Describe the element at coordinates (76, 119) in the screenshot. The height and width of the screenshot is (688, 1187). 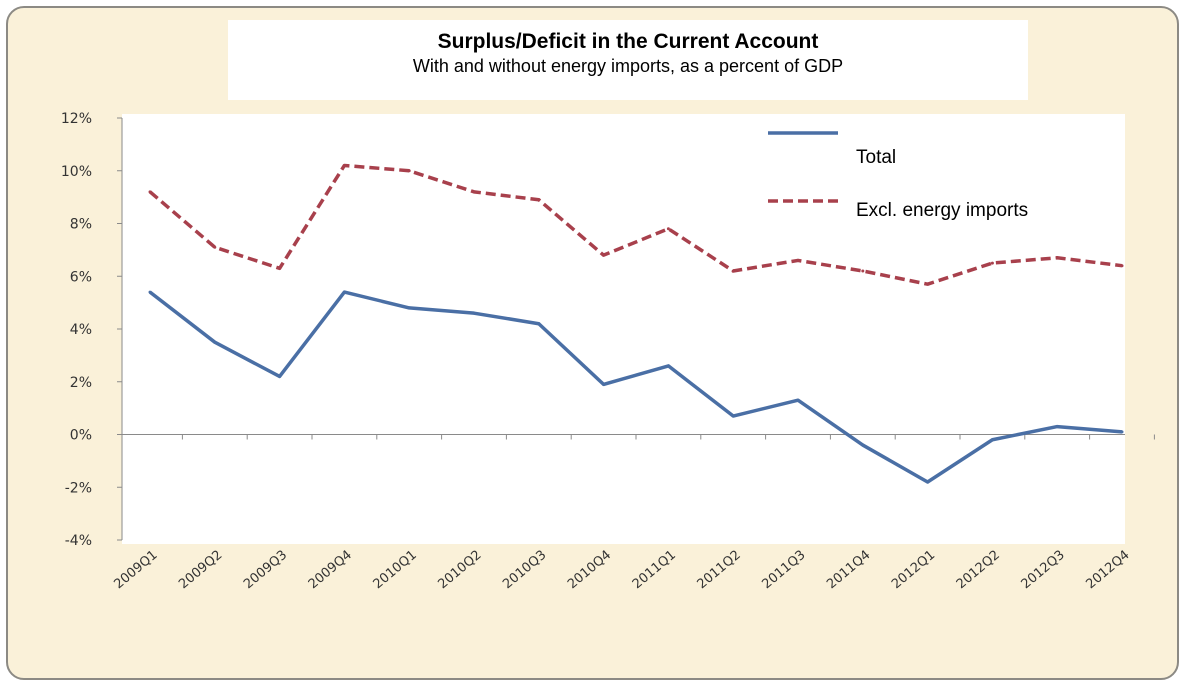
I see `y-tick-label: 12%` at that location.